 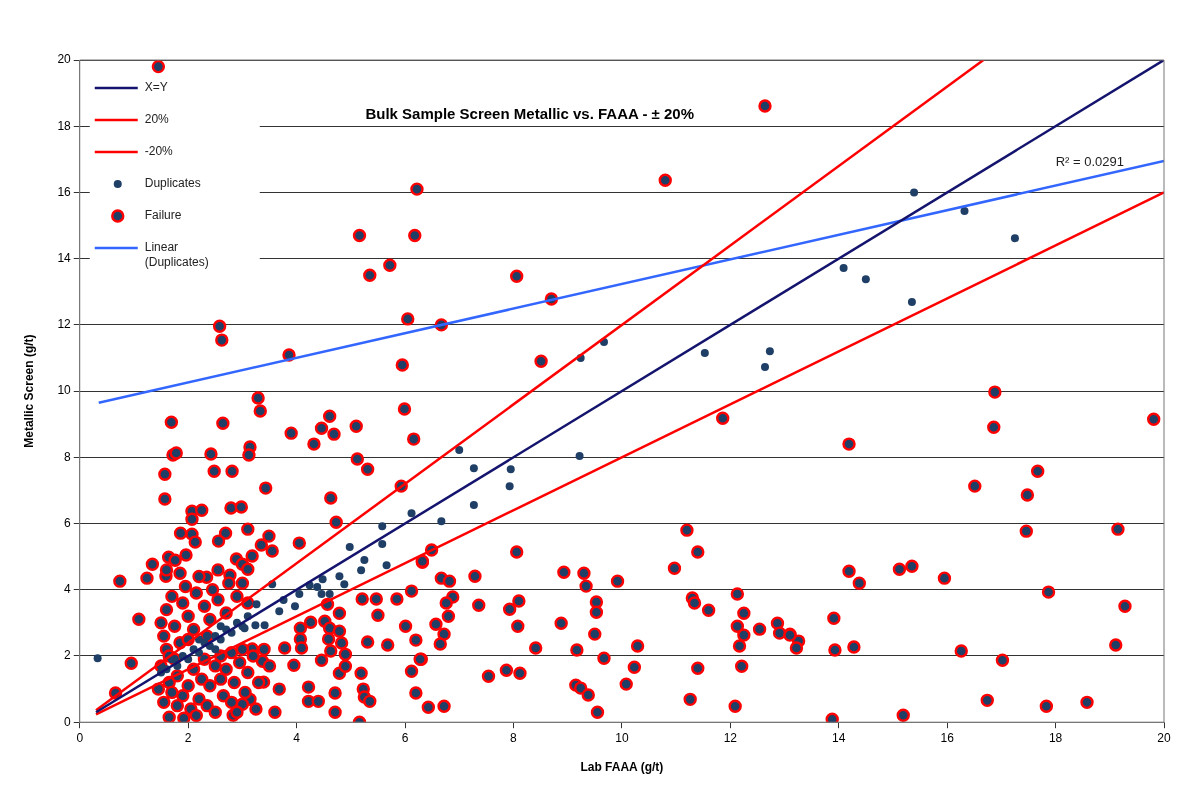 I want to click on y-tick-label: 8, so click(x=68, y=456).